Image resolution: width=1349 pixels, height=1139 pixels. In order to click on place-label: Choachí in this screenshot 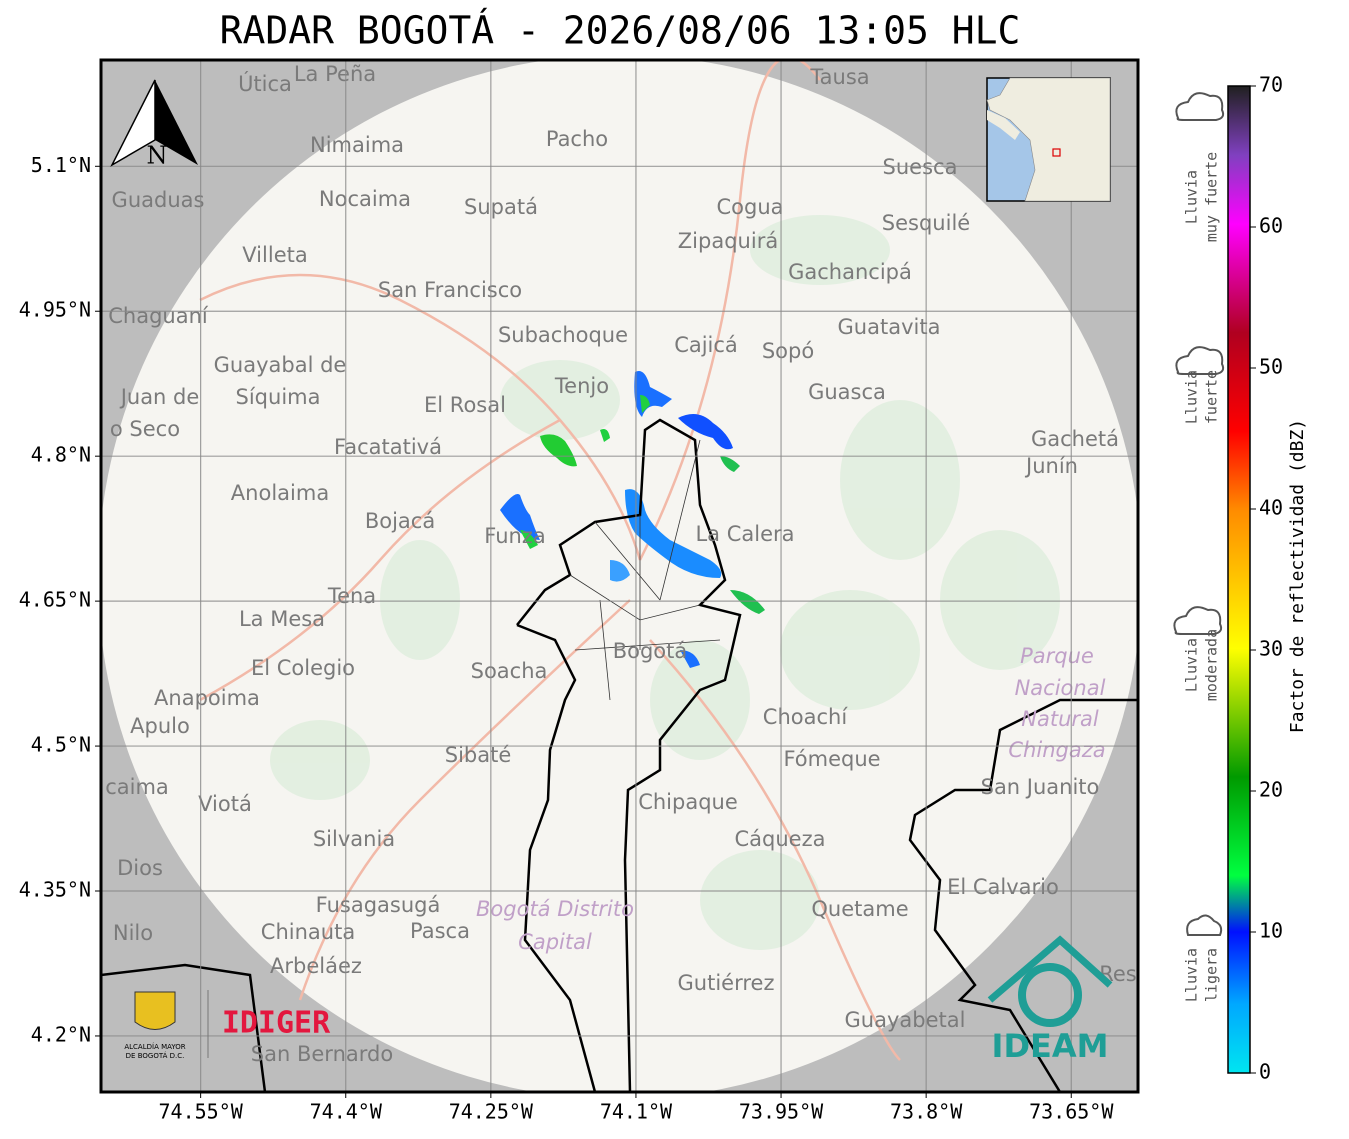, I will do `click(806, 717)`.